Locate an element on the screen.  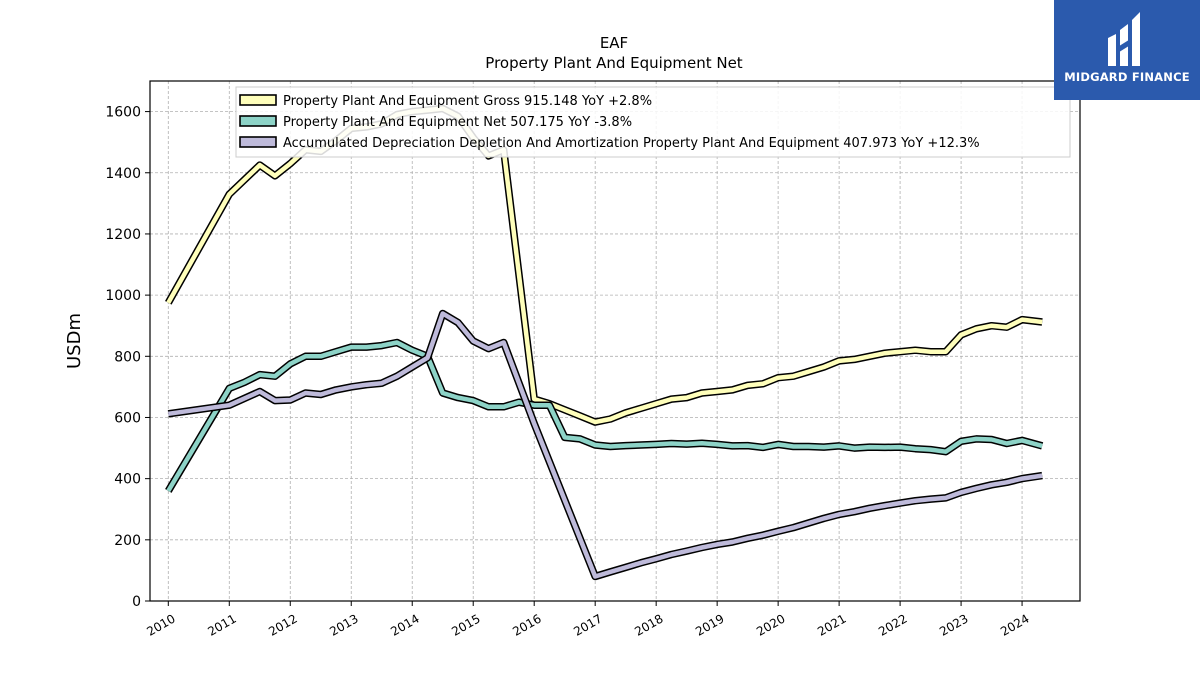
y-tick-label: 1000 is located at coordinates (123, 296).